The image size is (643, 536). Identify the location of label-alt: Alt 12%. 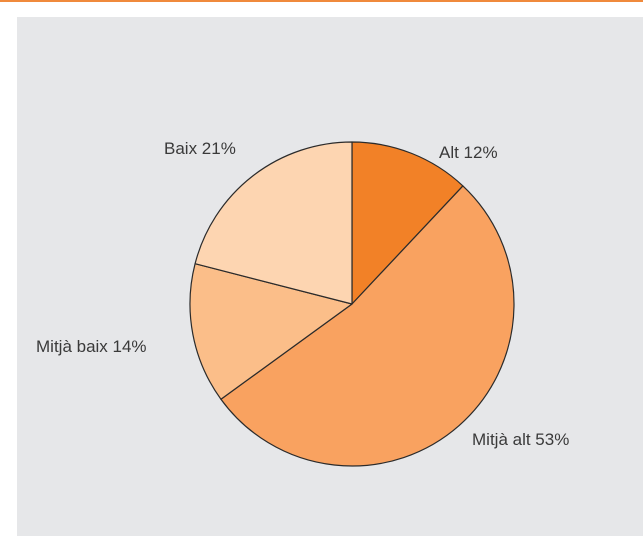
(468, 152).